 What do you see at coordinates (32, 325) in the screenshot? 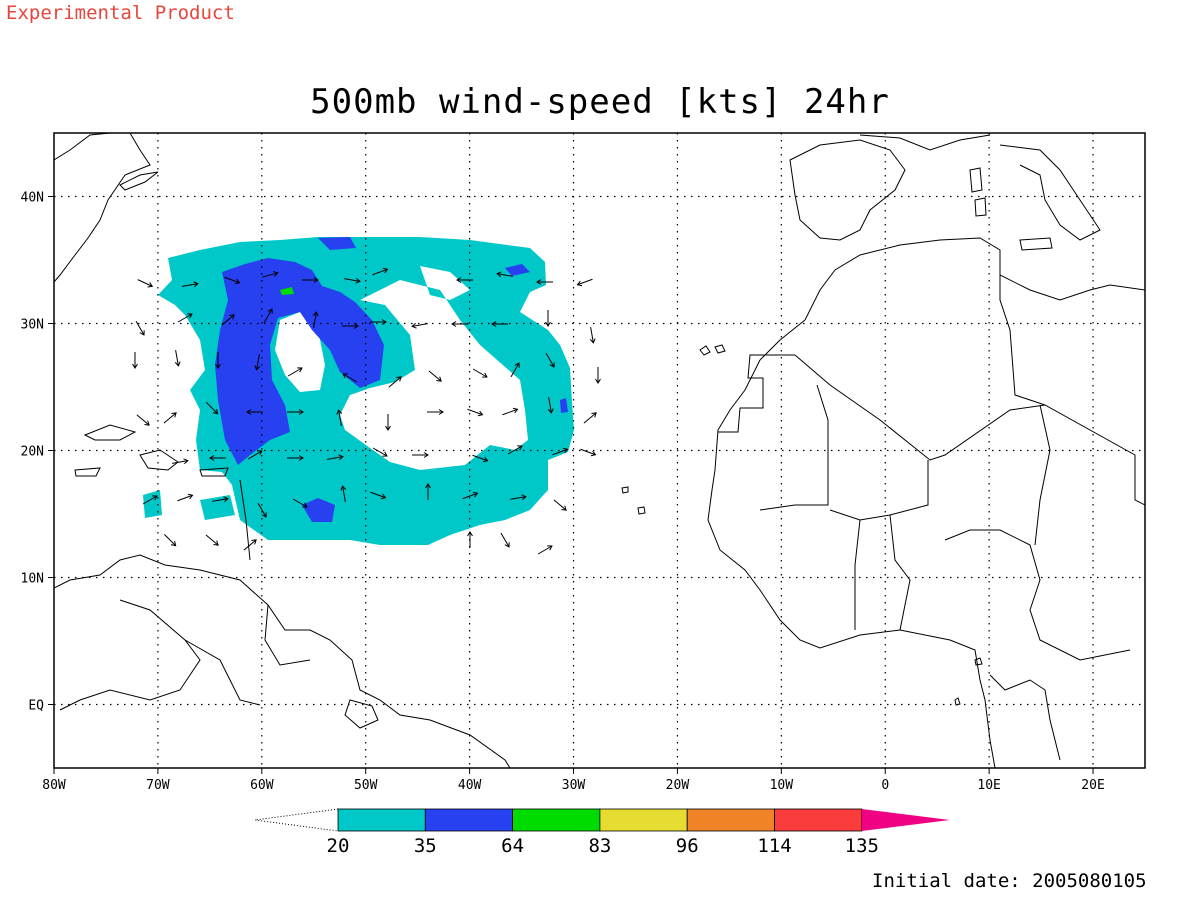
I see `lat-tick-label: 30N` at bounding box center [32, 325].